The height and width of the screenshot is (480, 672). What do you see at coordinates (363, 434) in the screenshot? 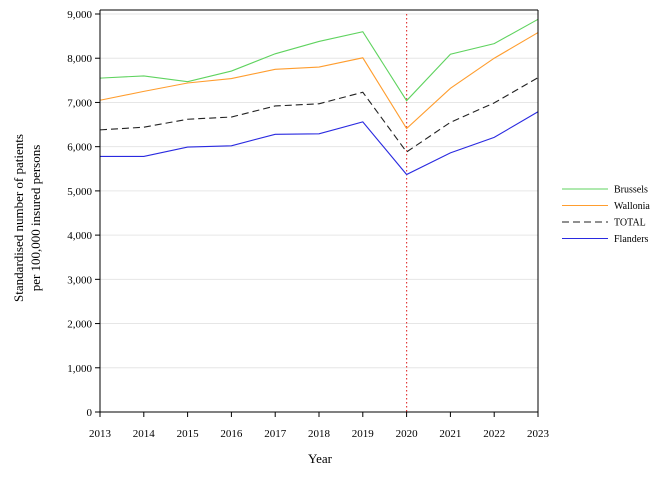
I see `x-tick-label: 2019` at bounding box center [363, 434].